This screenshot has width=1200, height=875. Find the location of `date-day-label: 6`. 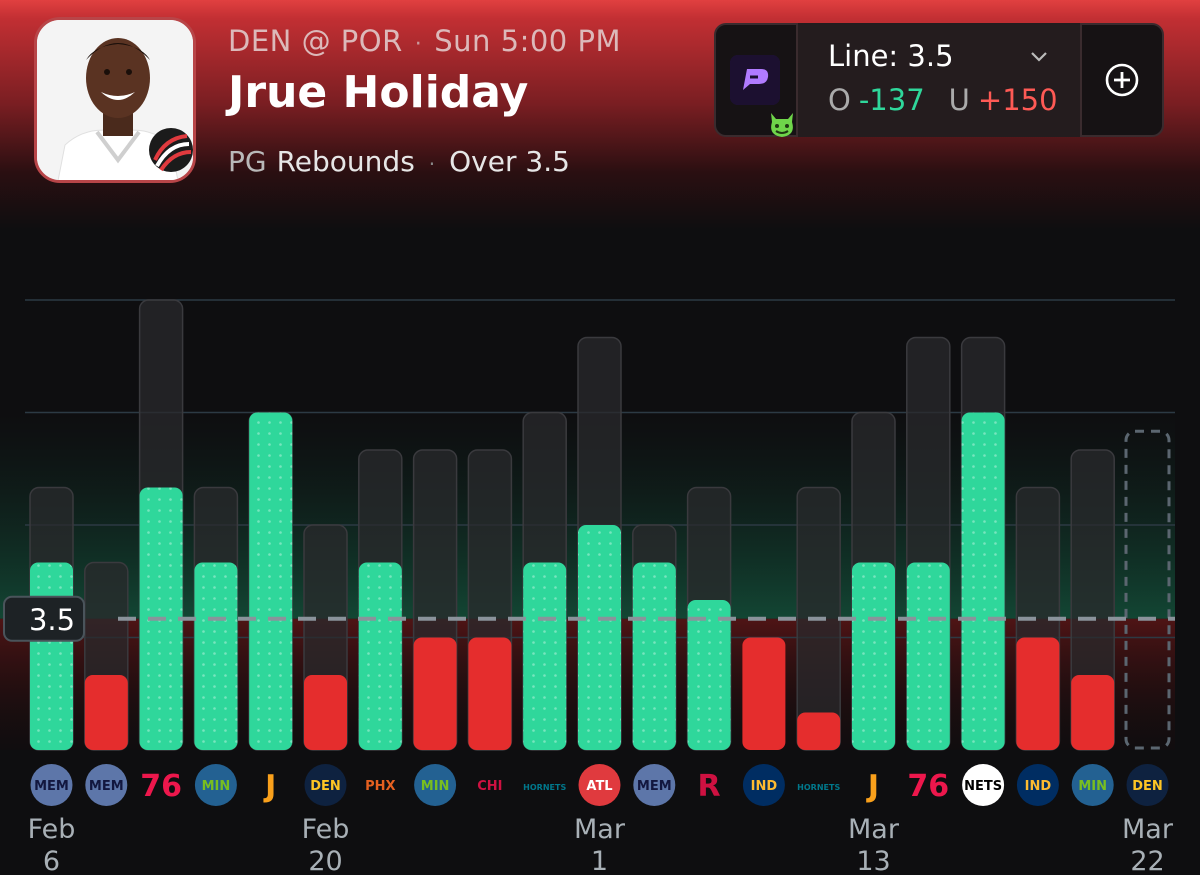

date-day-label: 6 is located at coordinates (51, 860).